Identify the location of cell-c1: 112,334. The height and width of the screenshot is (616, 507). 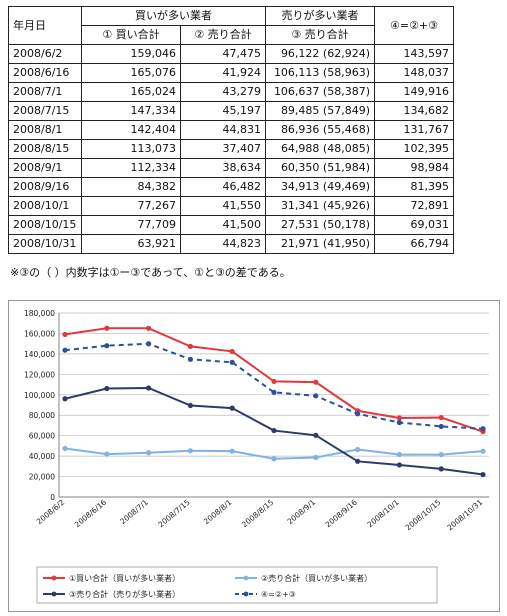
(131, 168).